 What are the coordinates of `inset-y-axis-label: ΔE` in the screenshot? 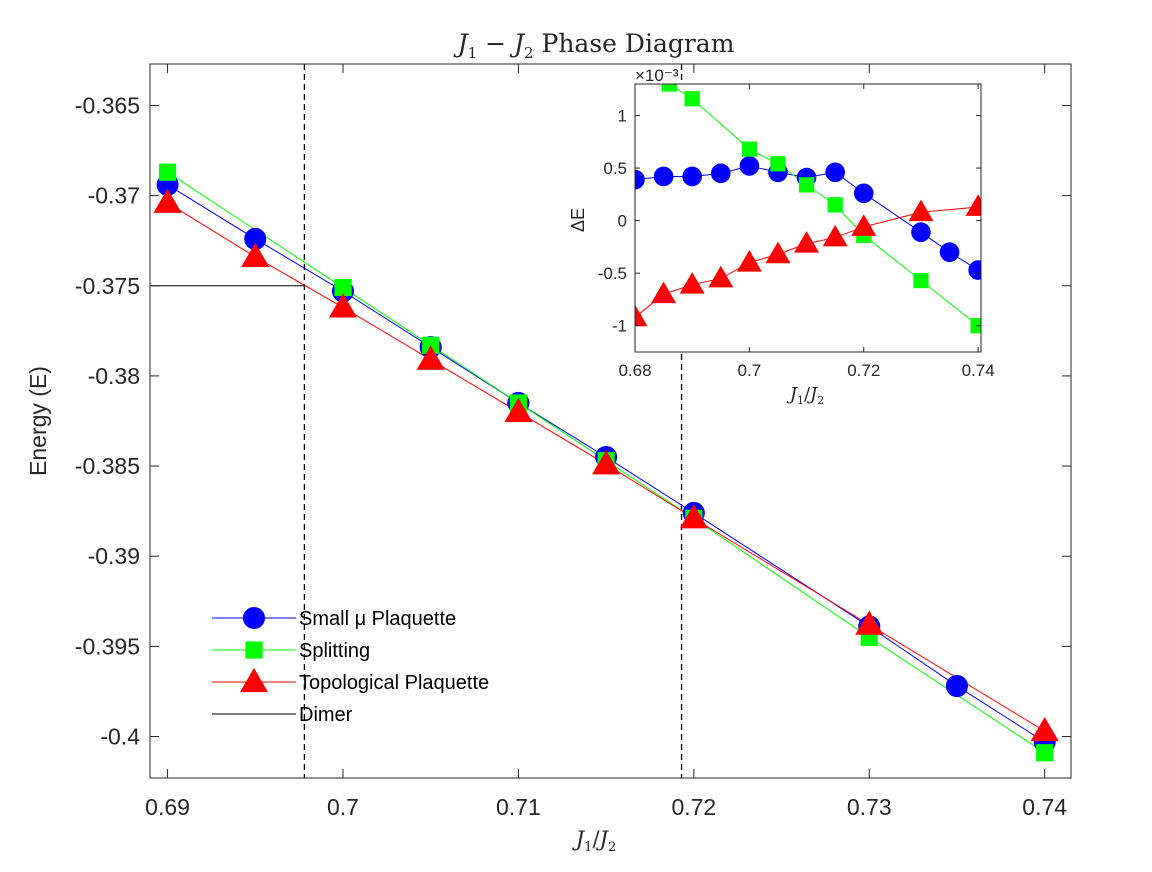 It's located at (578, 220).